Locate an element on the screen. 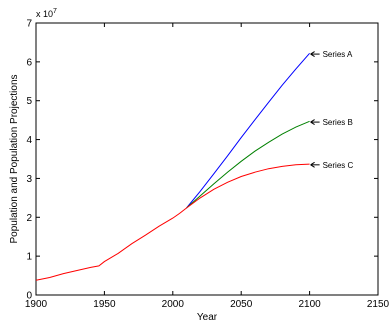  y-multiplier-exponent: 7 is located at coordinates (55, 11).